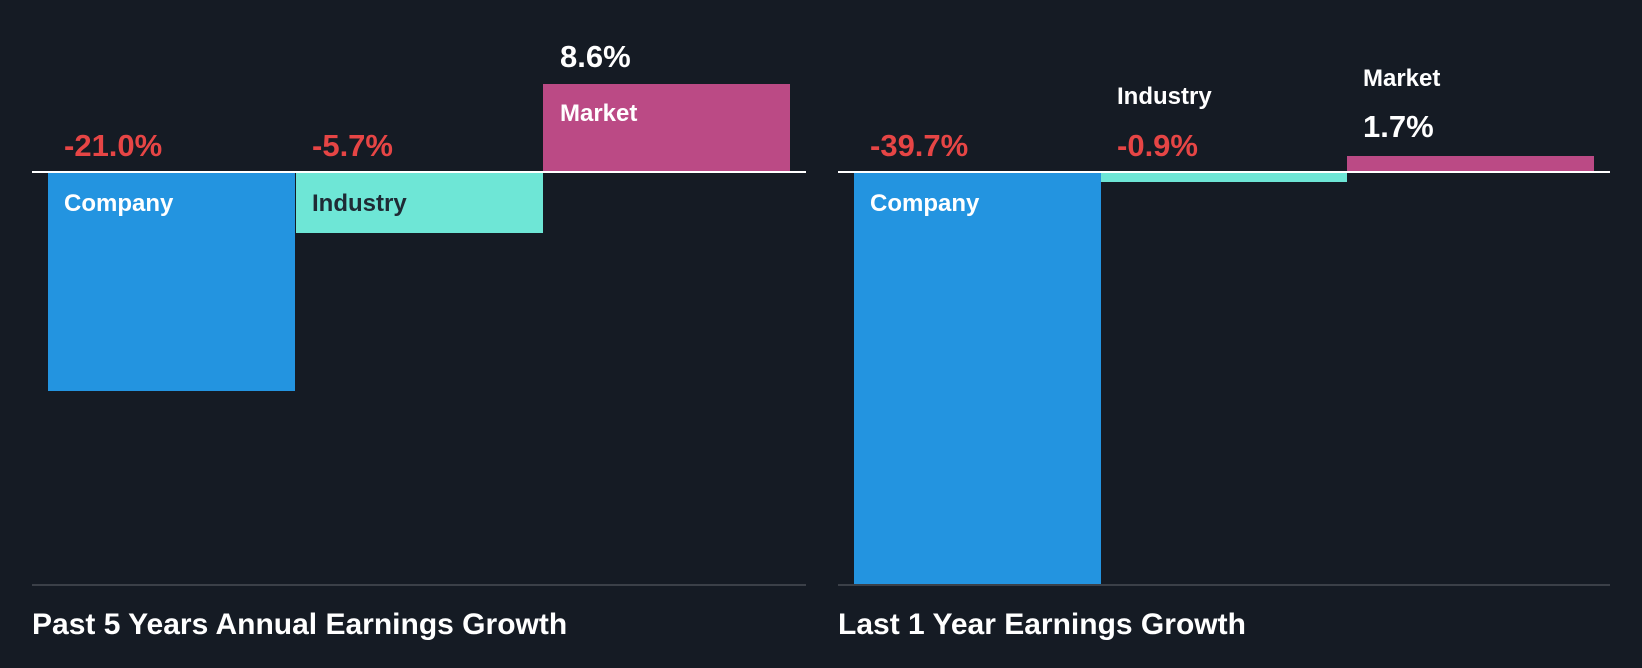 The image size is (1642, 668). What do you see at coordinates (595, 56) in the screenshot?
I see `value-market: 8.6%` at bounding box center [595, 56].